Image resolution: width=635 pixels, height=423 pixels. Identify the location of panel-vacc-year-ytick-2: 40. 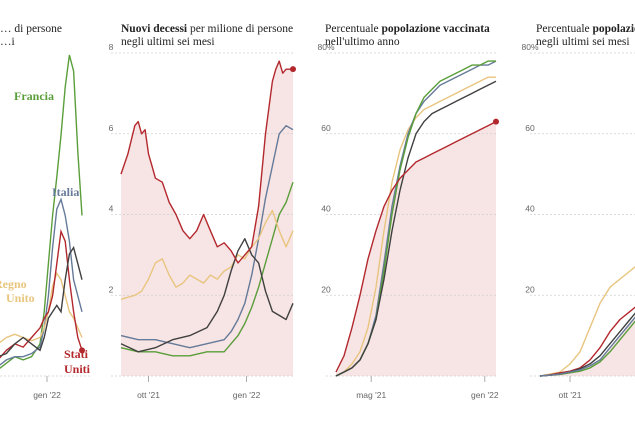
(326, 209).